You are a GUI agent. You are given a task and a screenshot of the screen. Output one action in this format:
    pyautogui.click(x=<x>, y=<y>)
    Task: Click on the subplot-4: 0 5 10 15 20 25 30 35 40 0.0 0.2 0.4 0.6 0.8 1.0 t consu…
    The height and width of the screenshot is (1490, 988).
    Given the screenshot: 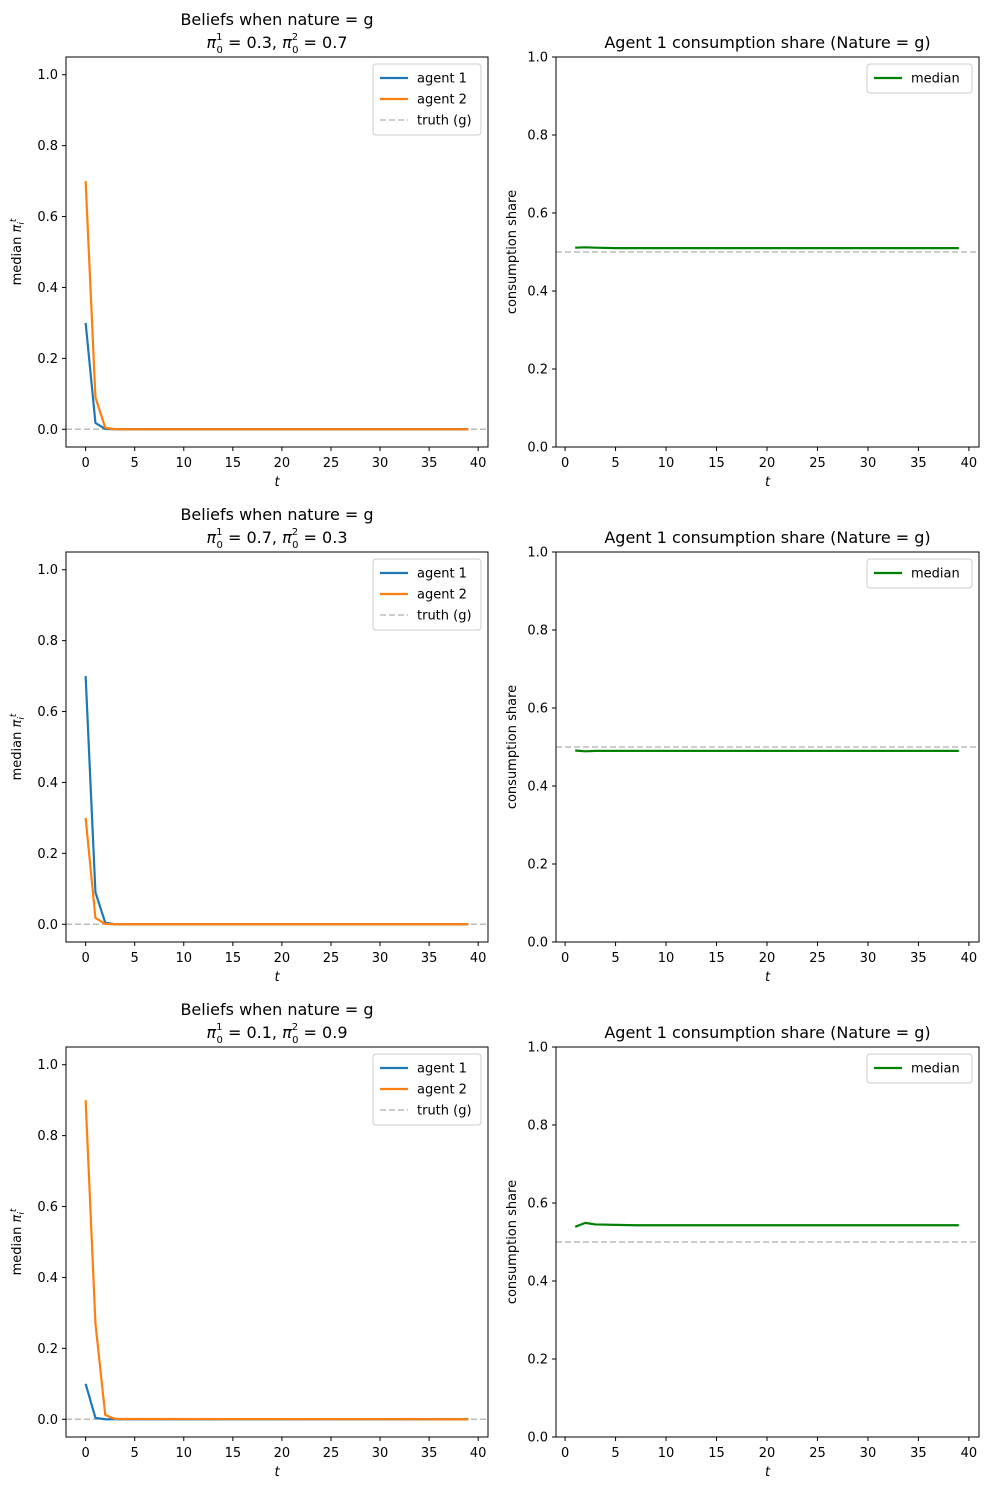 What is the action you would take?
    pyautogui.click(x=742, y=756)
    